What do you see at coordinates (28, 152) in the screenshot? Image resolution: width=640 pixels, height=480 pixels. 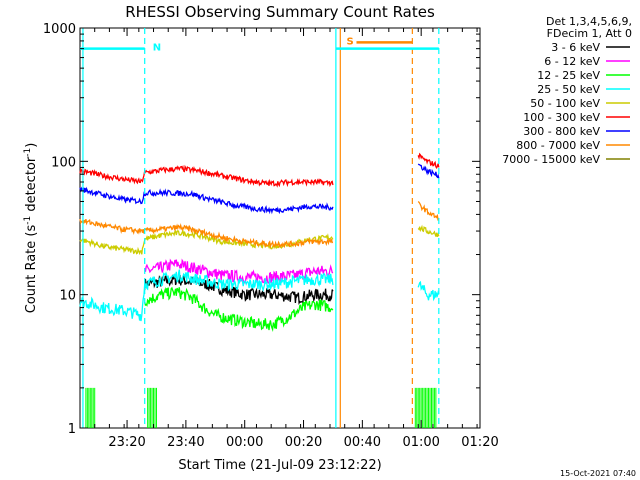 I see `y-axis-label-sup2: -1` at bounding box center [28, 152].